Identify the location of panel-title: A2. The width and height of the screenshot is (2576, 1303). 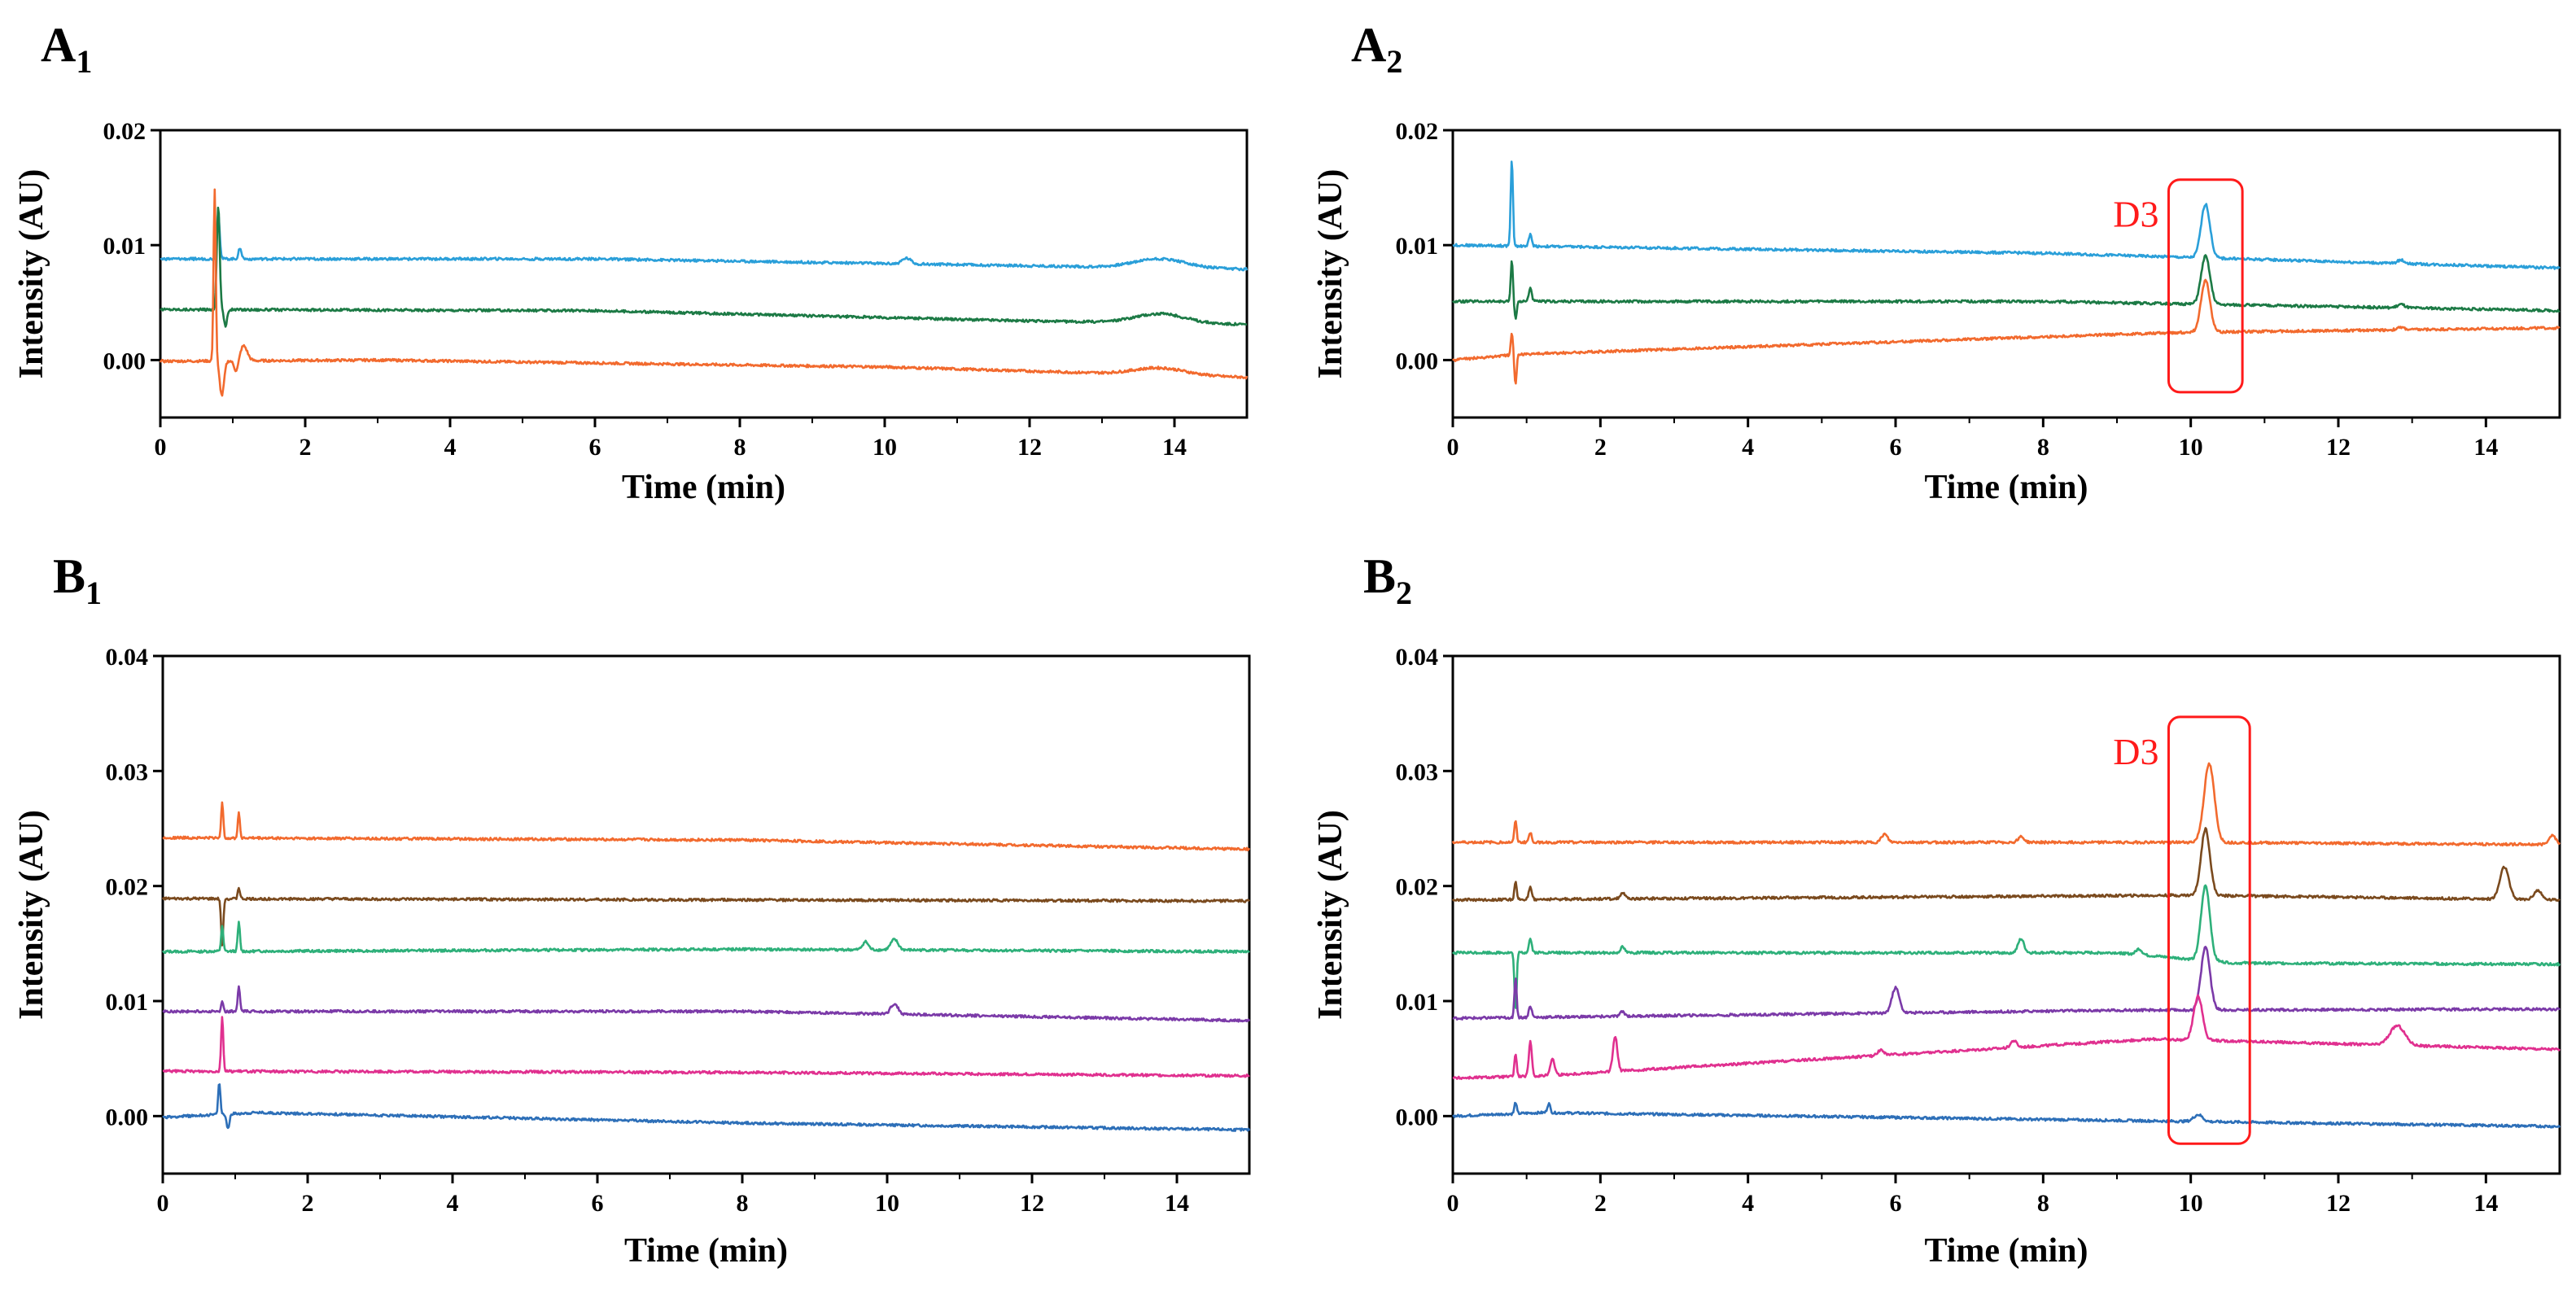
(1376, 49).